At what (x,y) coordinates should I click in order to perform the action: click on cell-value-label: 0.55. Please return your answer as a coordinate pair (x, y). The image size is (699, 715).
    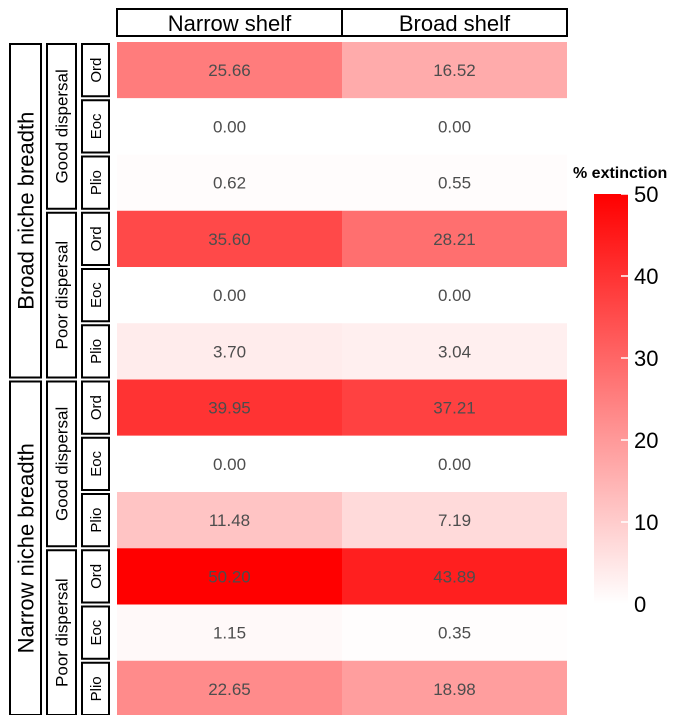
    Looking at the image, I should click on (454, 183).